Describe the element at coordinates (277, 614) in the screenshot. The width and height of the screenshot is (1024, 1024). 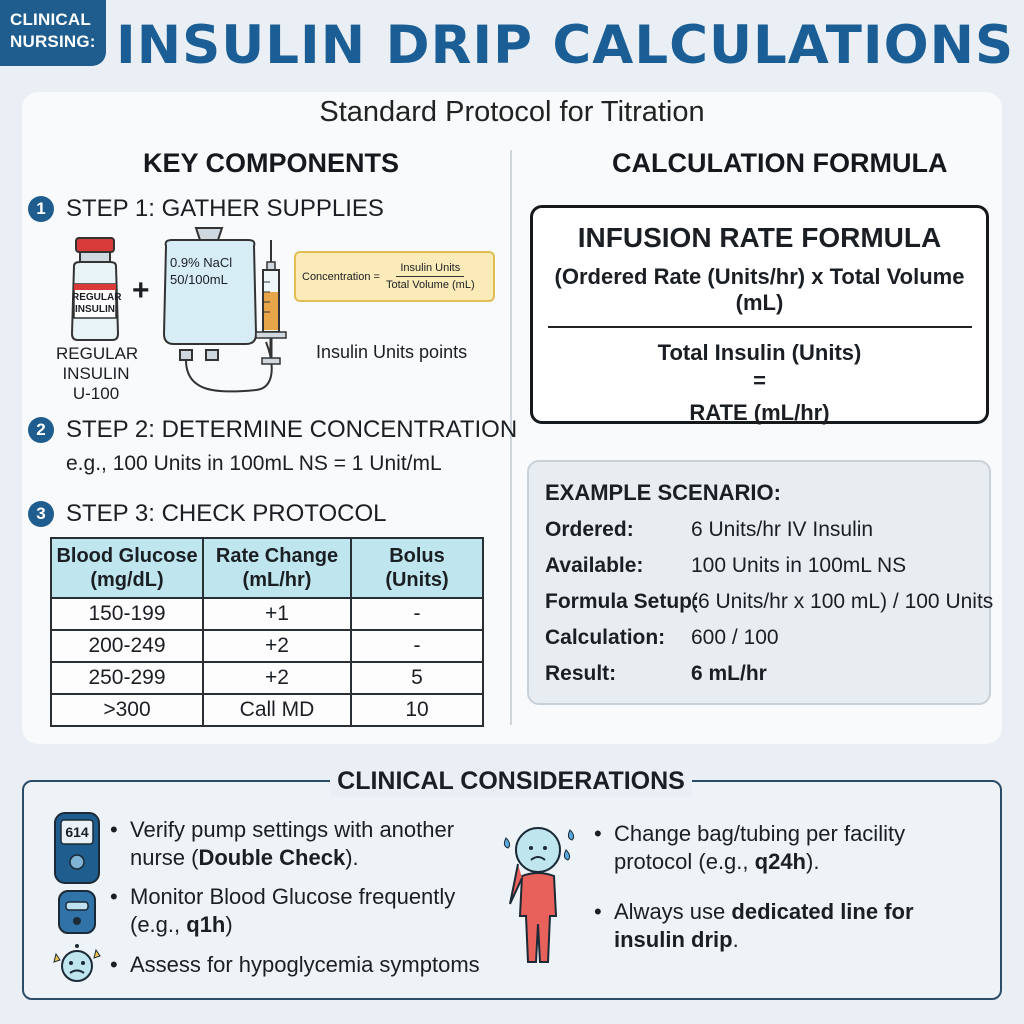
I see `table-cell: +1` at that location.